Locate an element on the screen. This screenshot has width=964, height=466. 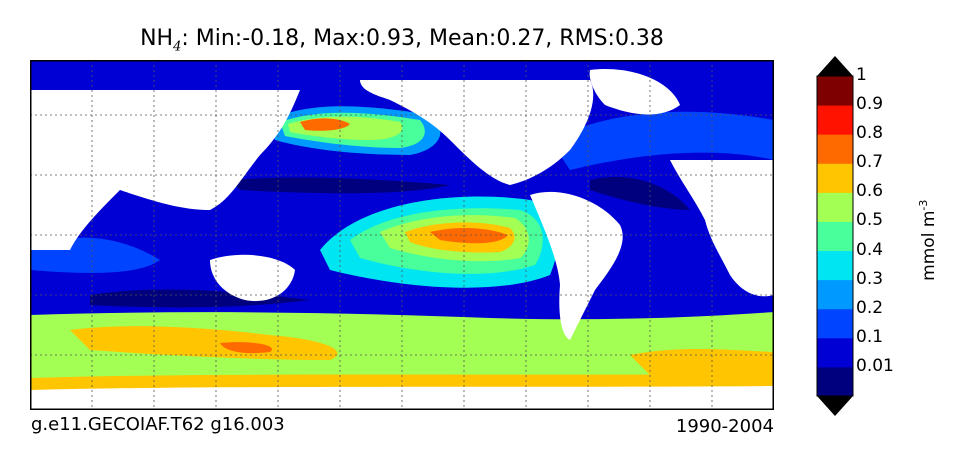
colorbar is located at coordinates (835, 236).